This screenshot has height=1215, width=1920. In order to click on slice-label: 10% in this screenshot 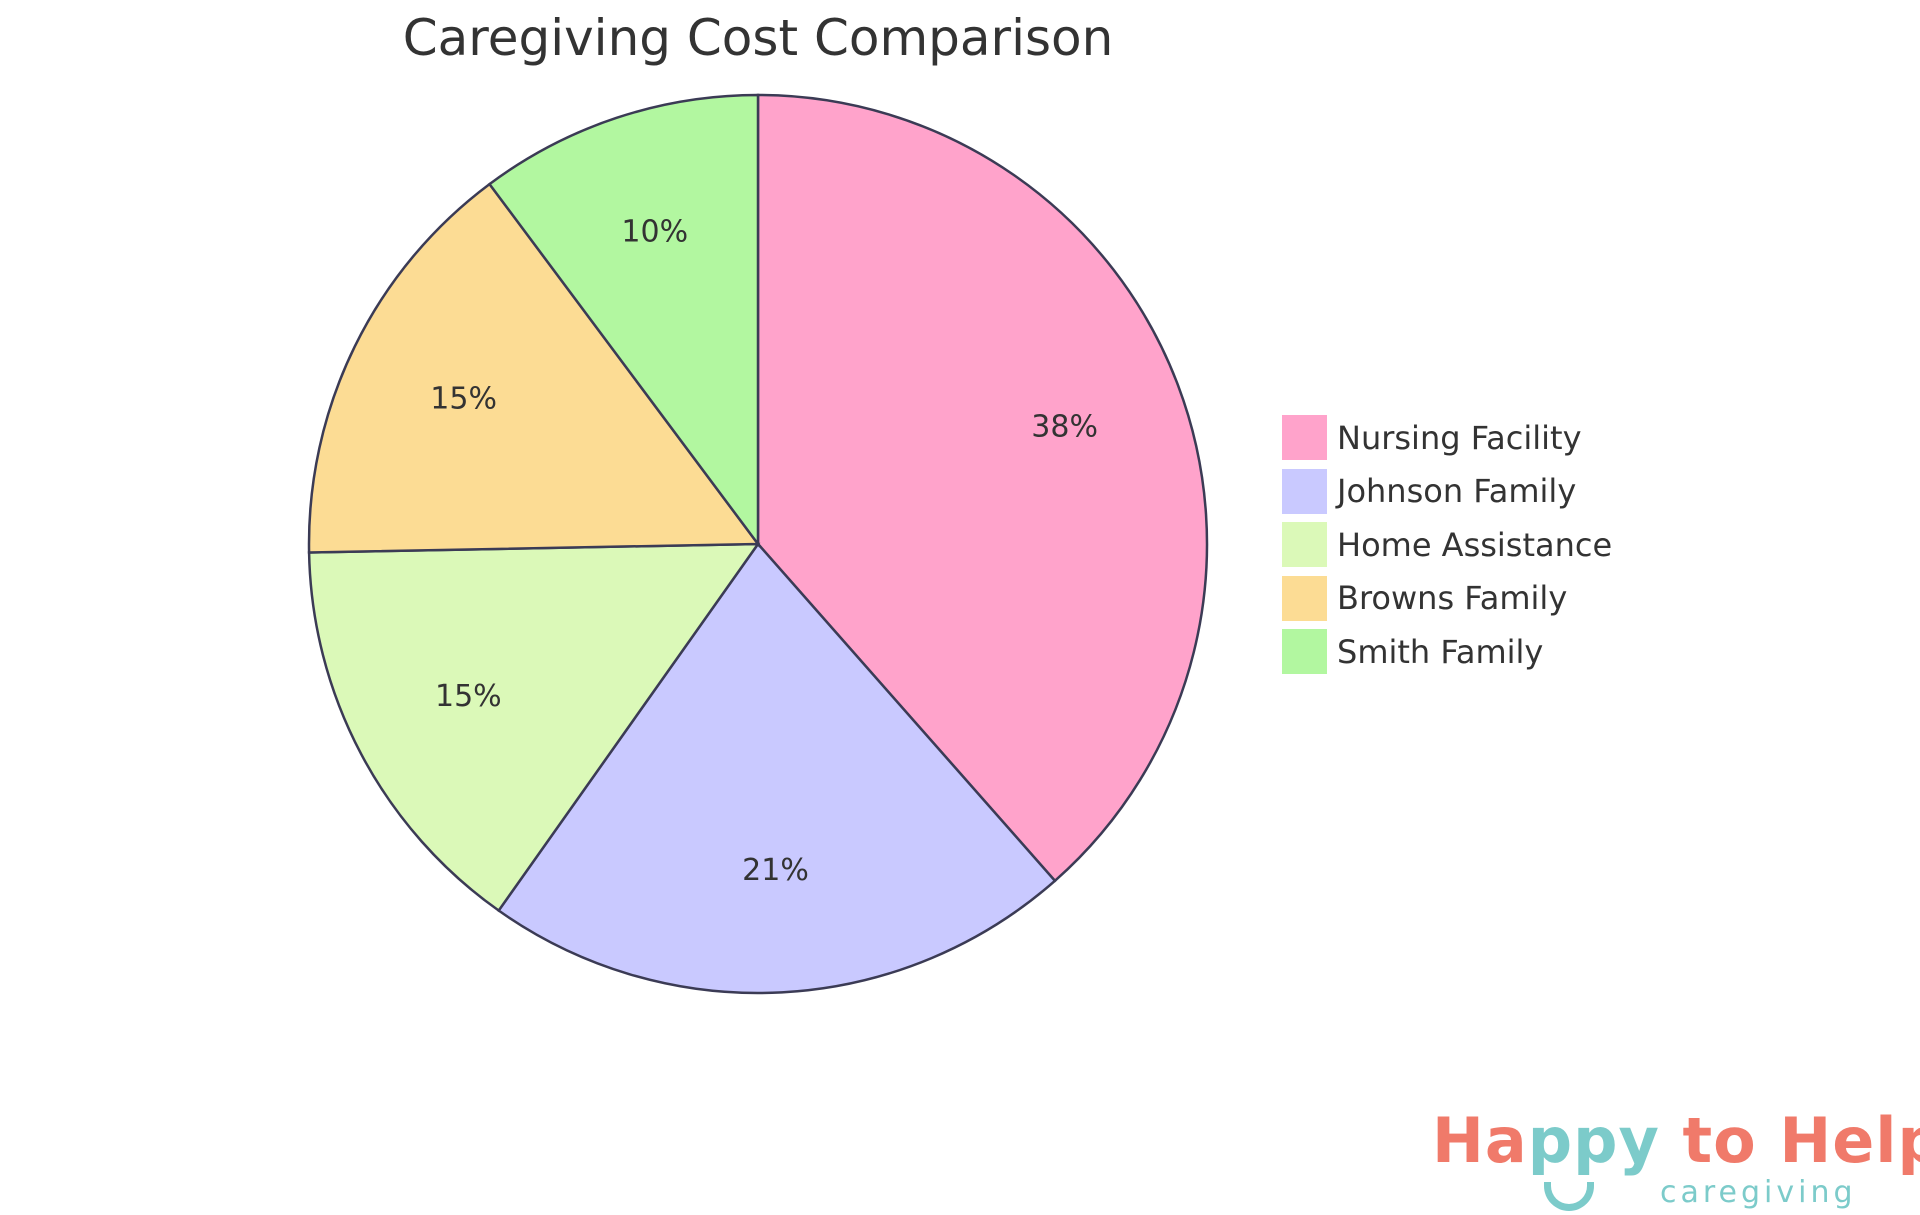, I will do `click(654, 231)`.